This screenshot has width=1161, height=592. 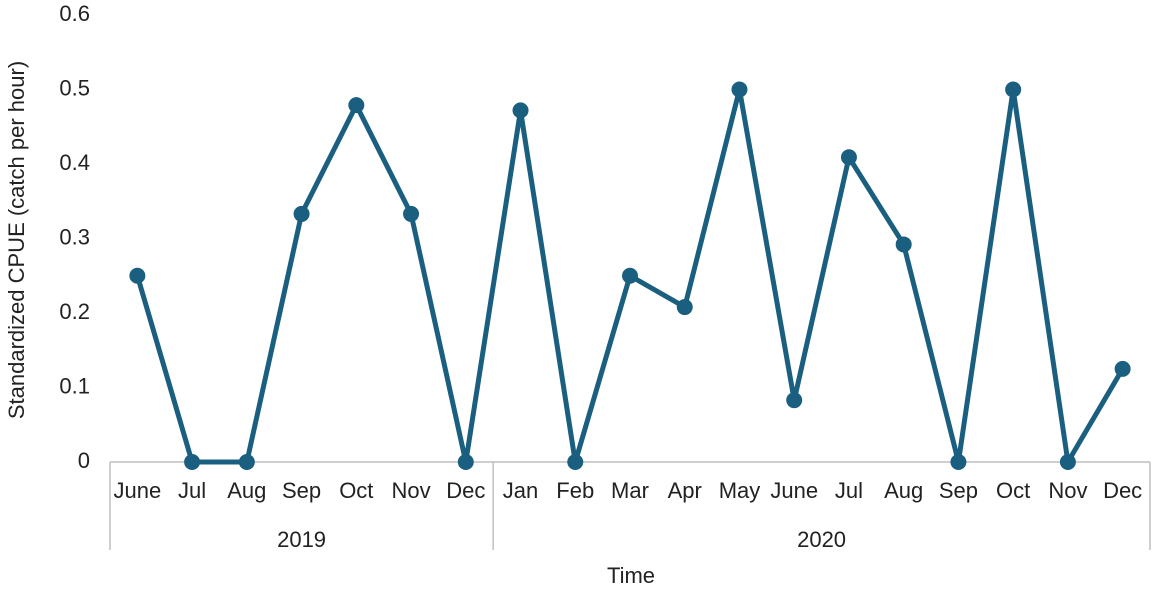 I want to click on x-tick-label: Jan, so click(x=520, y=490).